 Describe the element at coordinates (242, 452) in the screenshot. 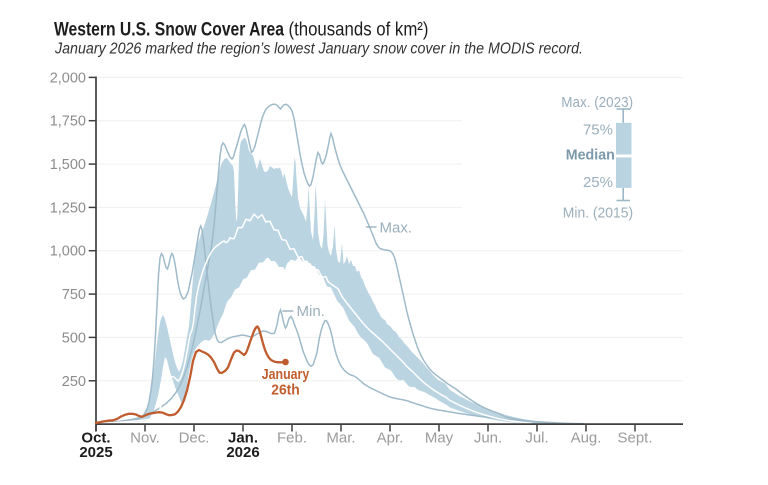

I see `svg-text: 2026` at that location.